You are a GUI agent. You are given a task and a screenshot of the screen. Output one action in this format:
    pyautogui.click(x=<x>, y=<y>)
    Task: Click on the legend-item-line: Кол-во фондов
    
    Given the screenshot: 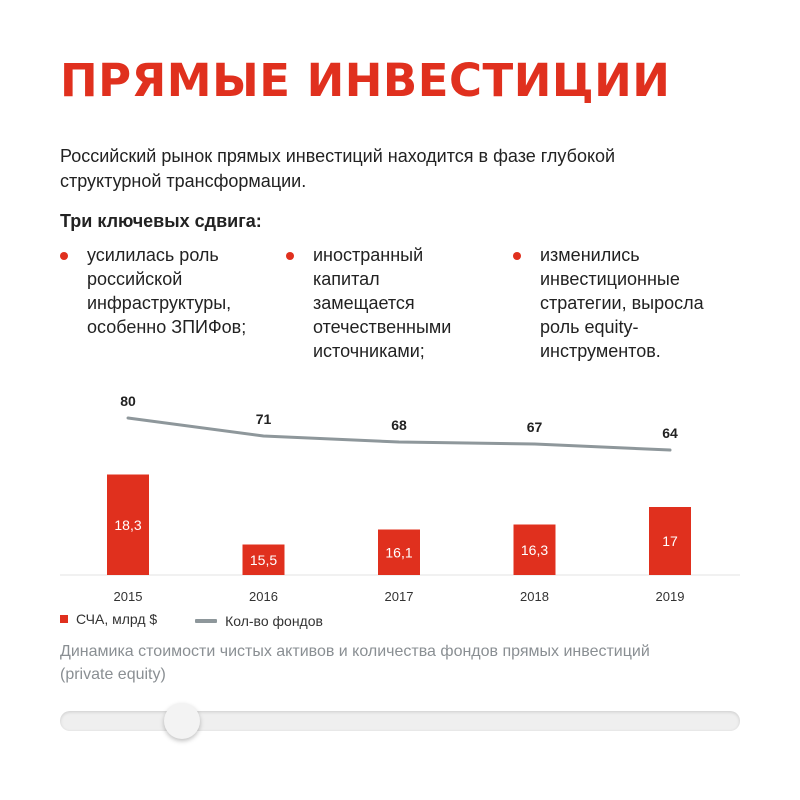 What is the action you would take?
    pyautogui.click(x=259, y=621)
    